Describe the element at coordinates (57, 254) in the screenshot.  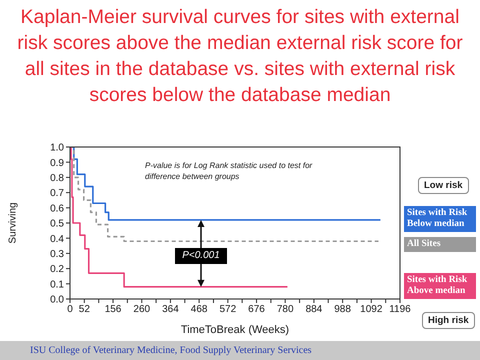
I see `y-tick-label: 0.3` at that location.